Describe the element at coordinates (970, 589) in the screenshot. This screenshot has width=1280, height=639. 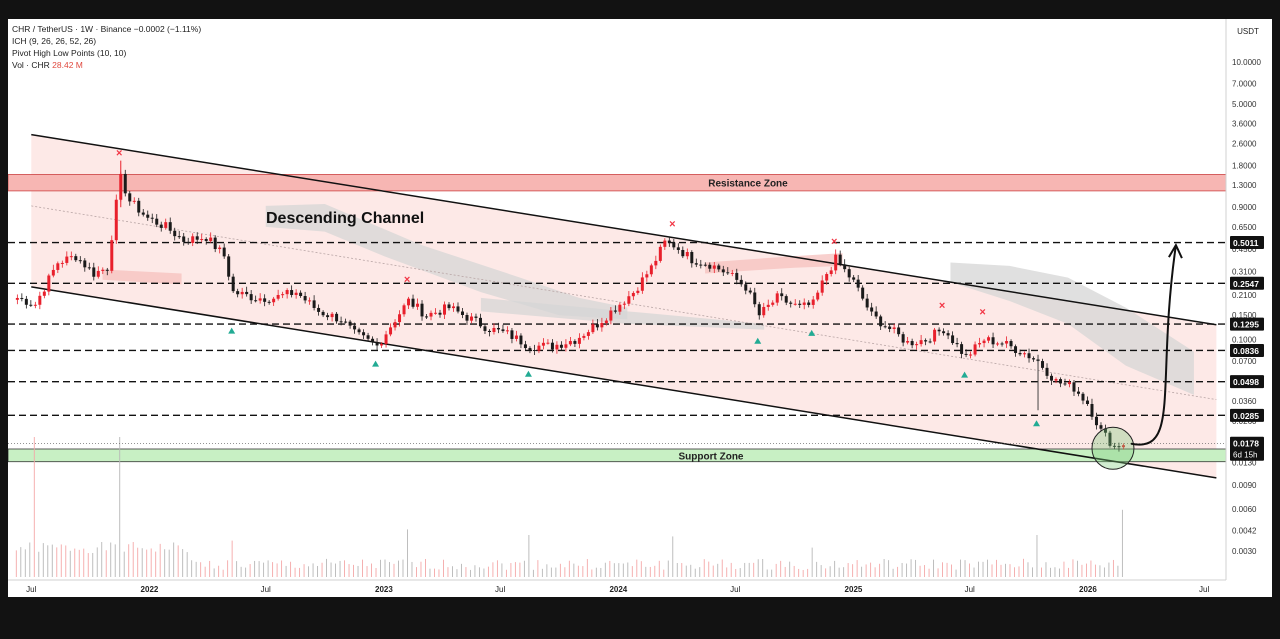
I see `x-tick-label: Jul` at that location.